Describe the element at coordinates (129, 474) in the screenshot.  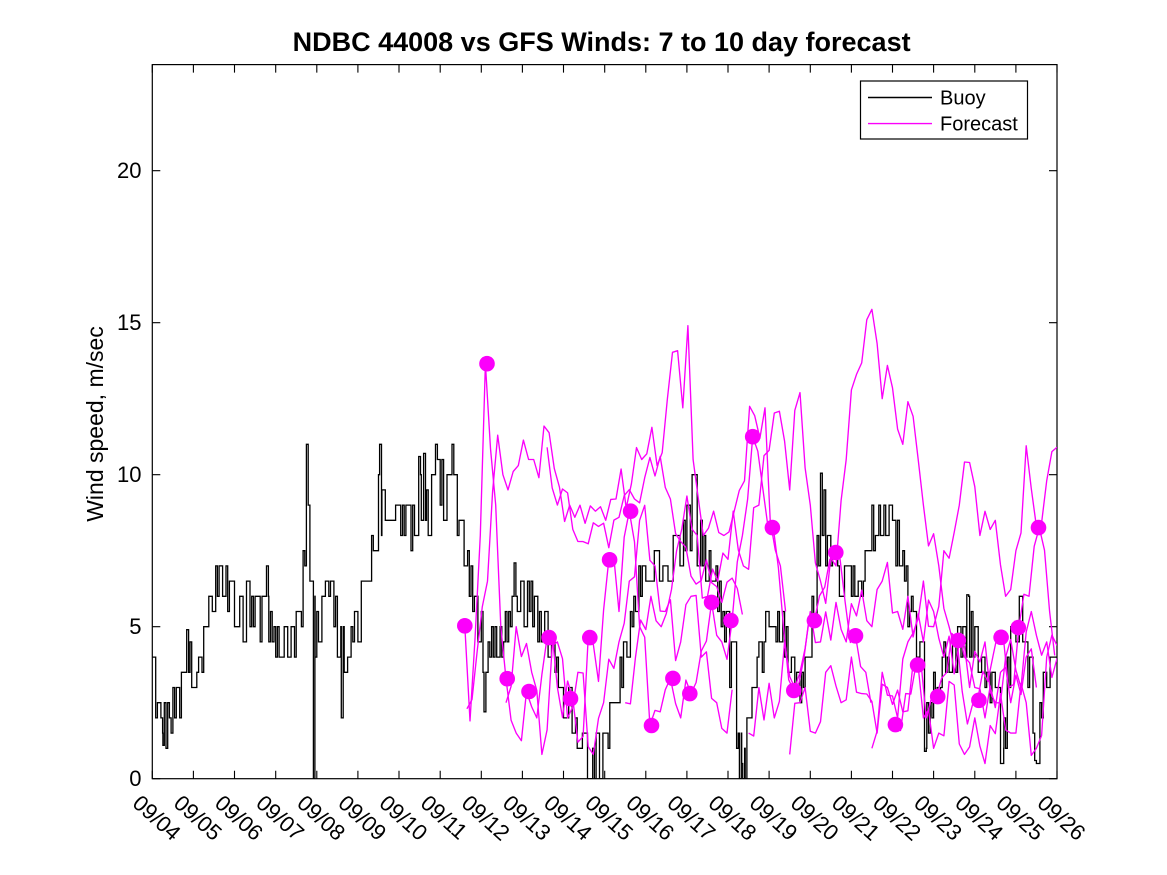
I see `svg-text: 10` at that location.